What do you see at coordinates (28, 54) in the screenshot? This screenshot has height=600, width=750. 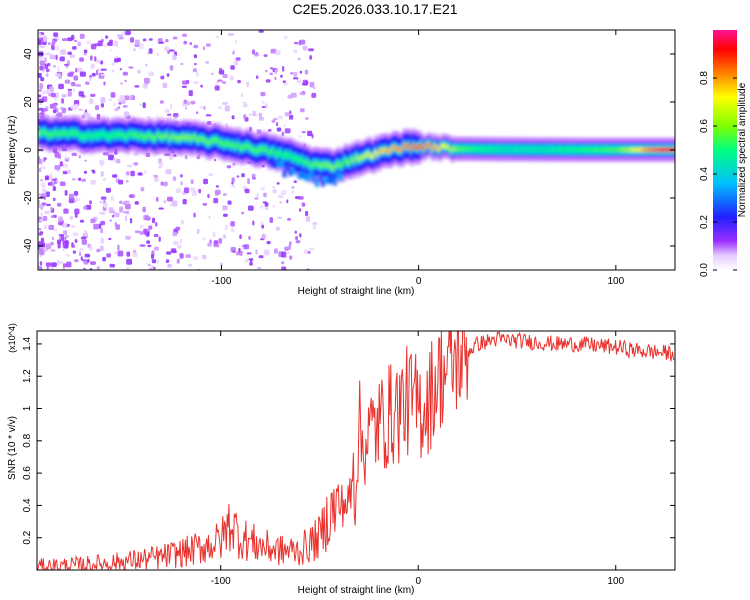 I see `y-tick-label: 40` at bounding box center [28, 54].